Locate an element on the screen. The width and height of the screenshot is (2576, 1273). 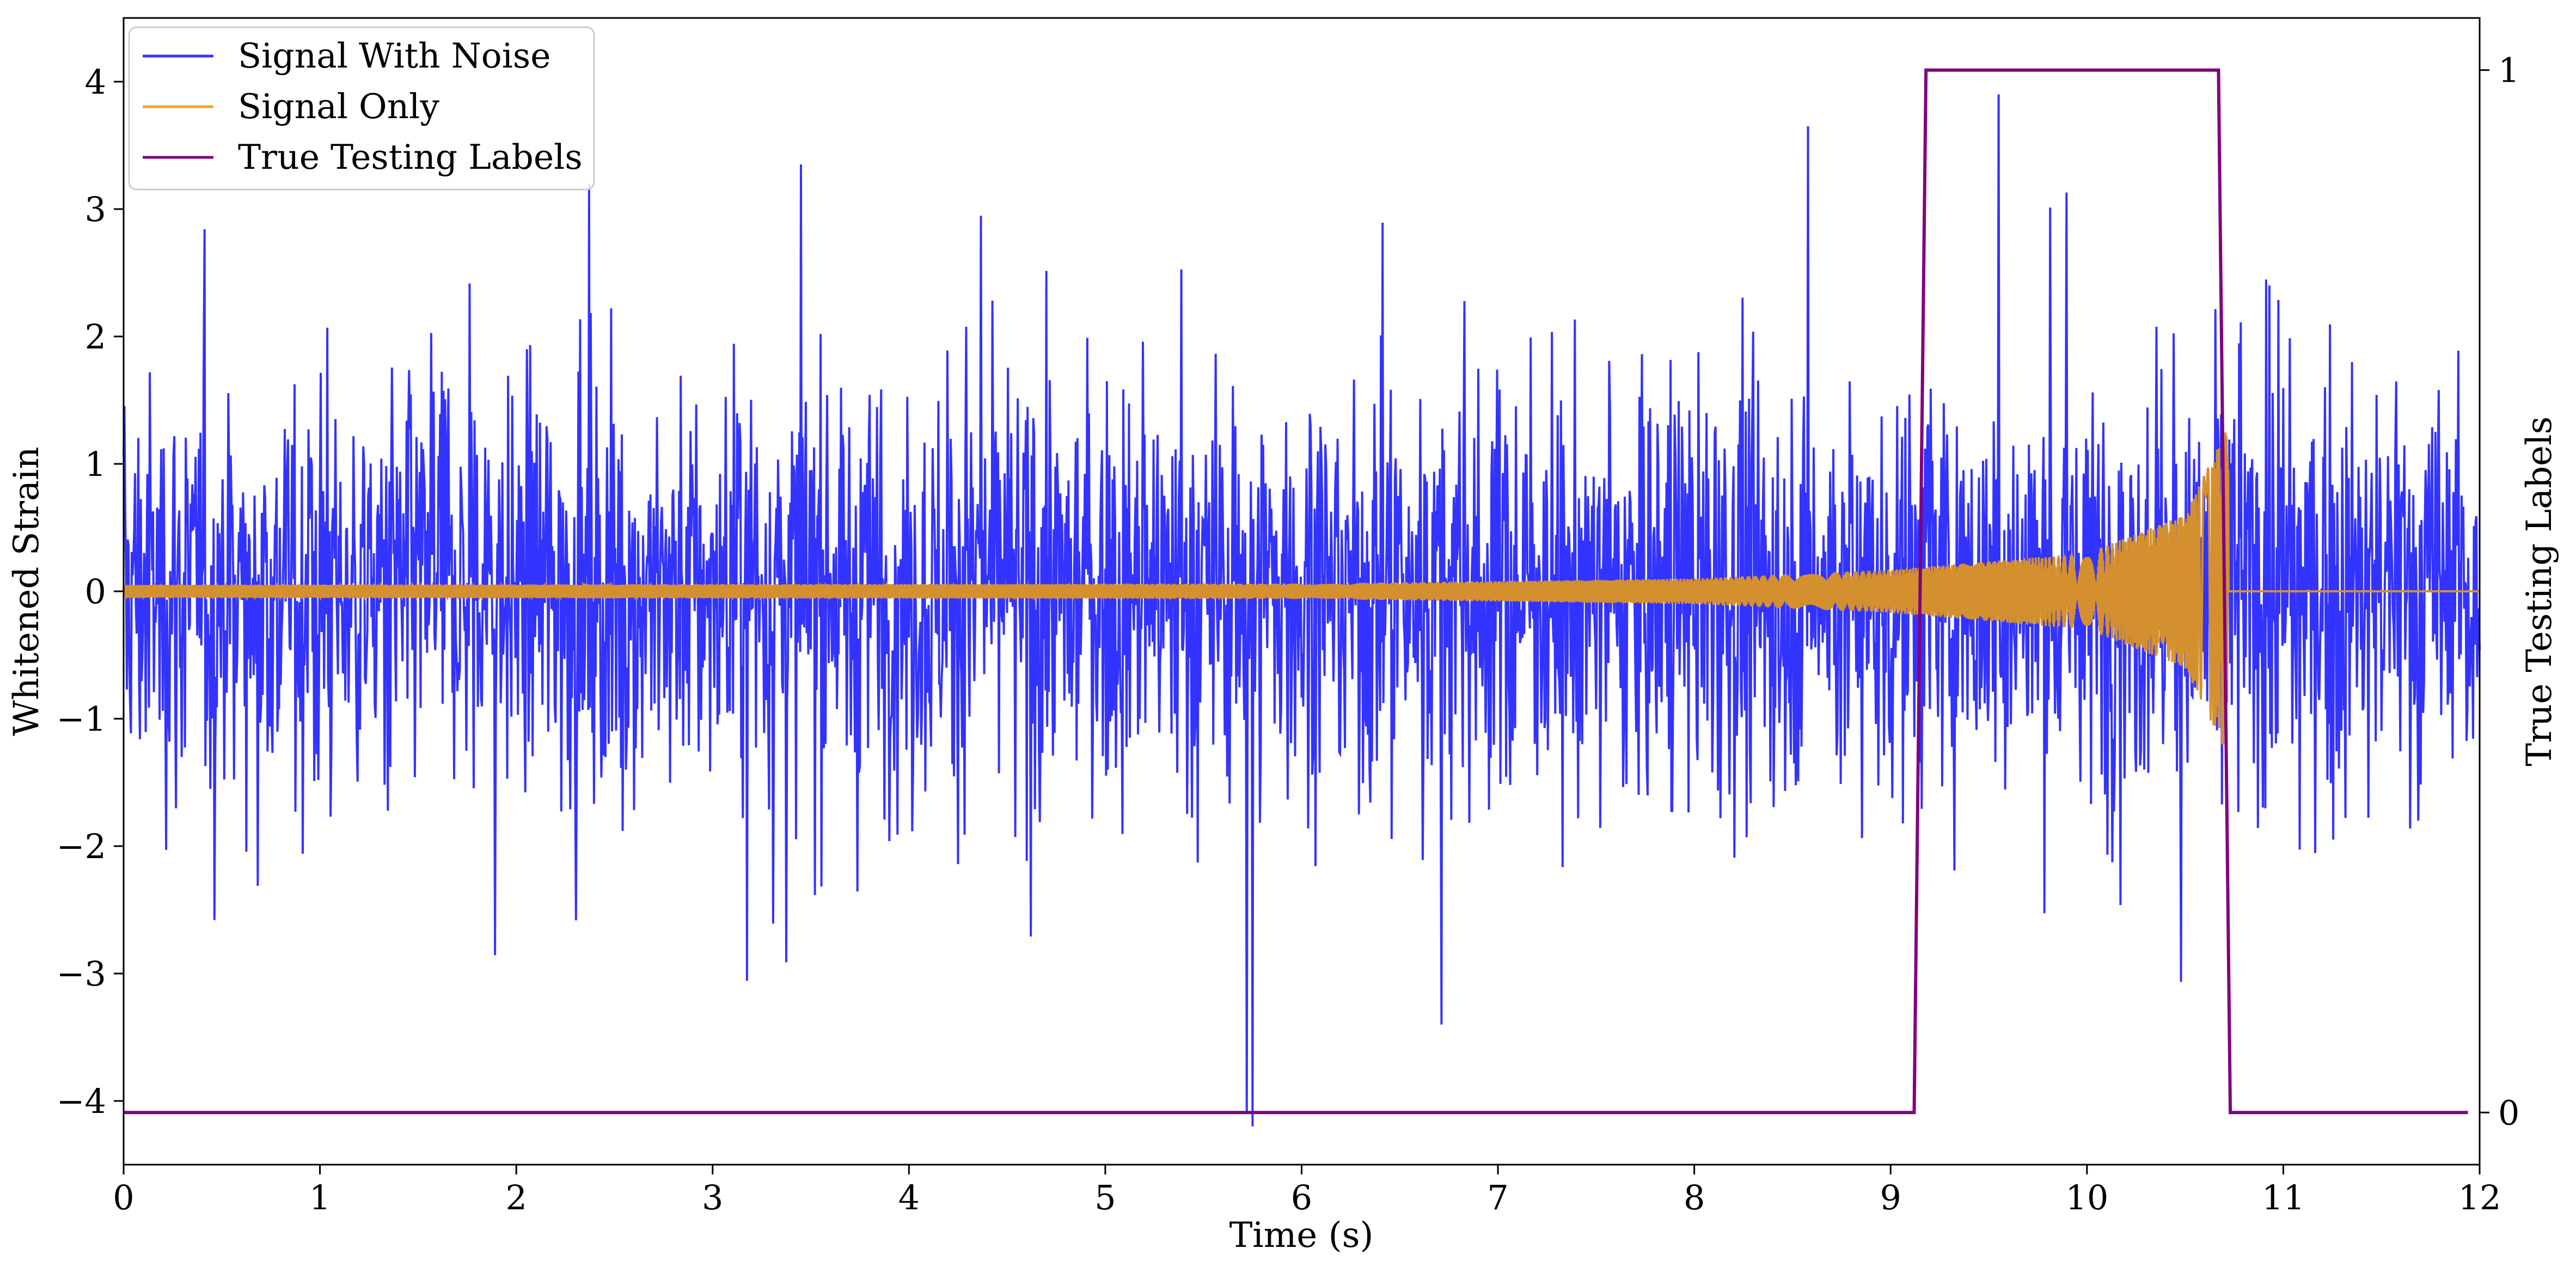
x-tick-label: 9 is located at coordinates (1890, 1197).